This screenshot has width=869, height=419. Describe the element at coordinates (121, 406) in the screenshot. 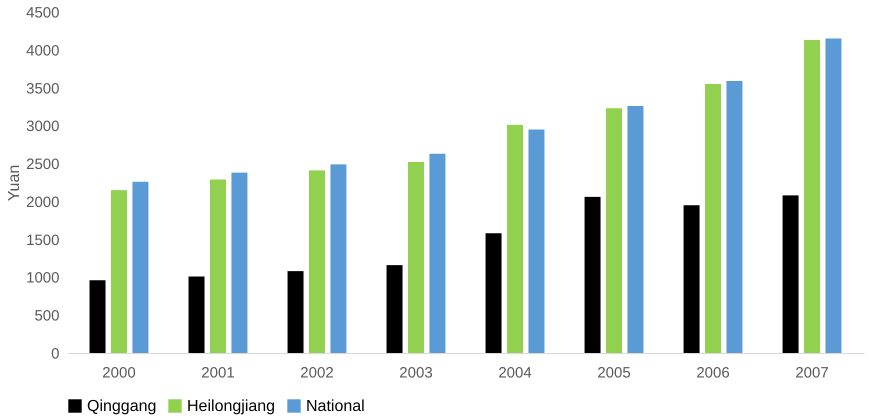

I see `legend-label: Qinggang` at that location.